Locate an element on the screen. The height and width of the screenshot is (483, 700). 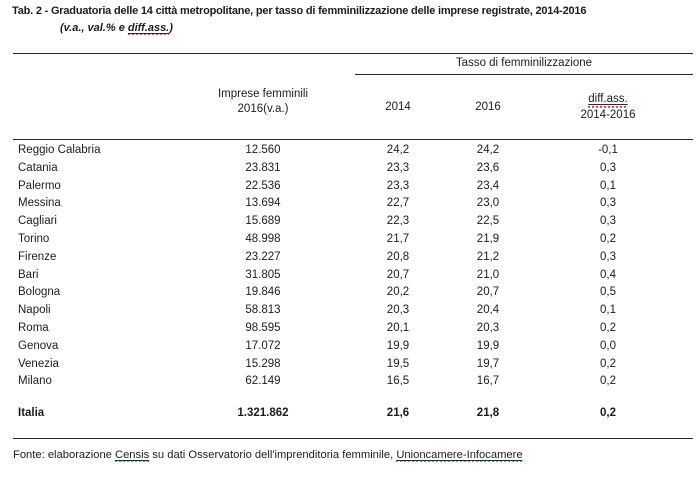
header-2014: 2014 is located at coordinates (398, 106).